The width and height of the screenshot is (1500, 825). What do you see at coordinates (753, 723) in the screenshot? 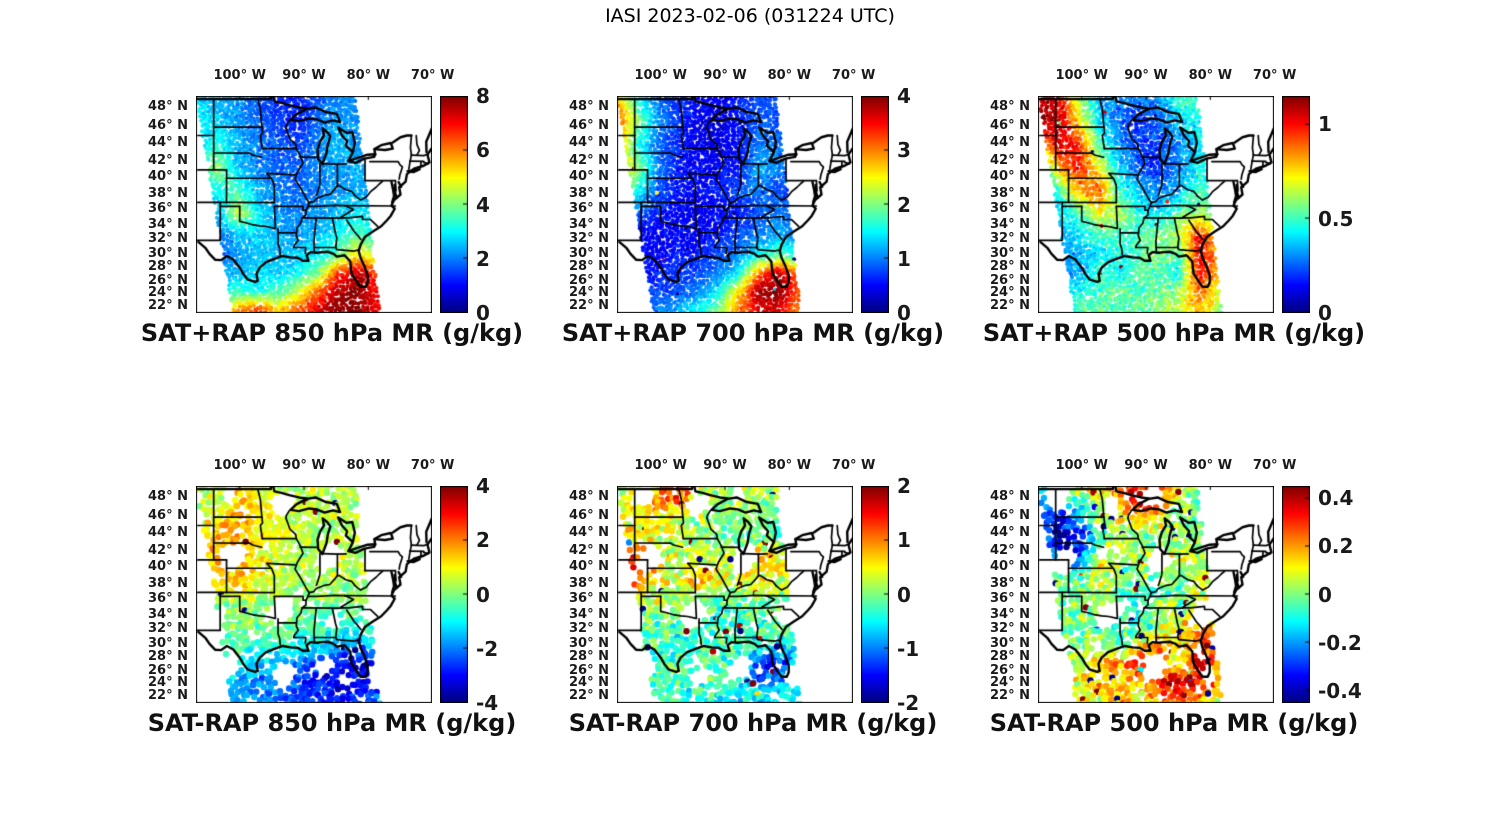
I see `panel-caption: SAT-RAP 700 hPa MR (g/kg)` at bounding box center [753, 723].